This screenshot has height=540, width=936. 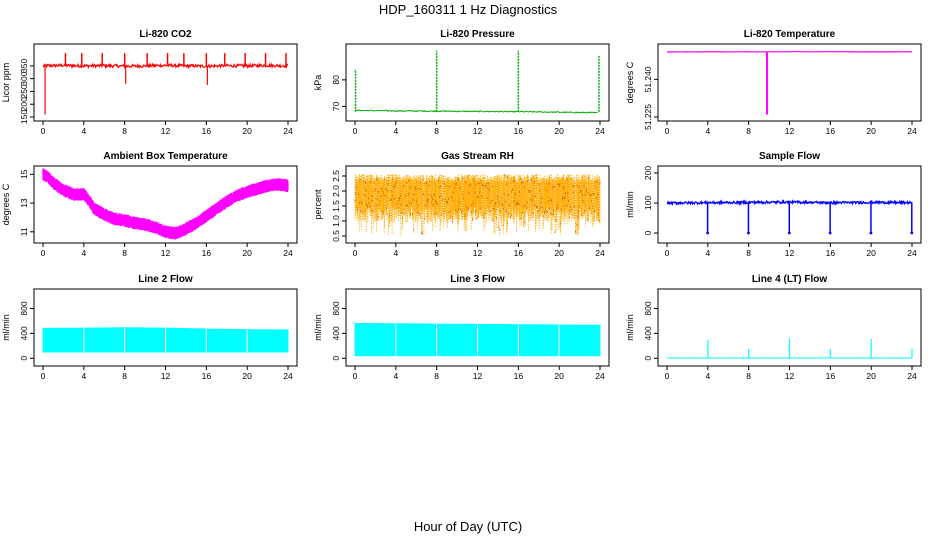 I want to click on panel-line3: Line 3 Flow 0 4 8 12 16 20 24 0 400 800 ml/min, so click(x=461, y=327).